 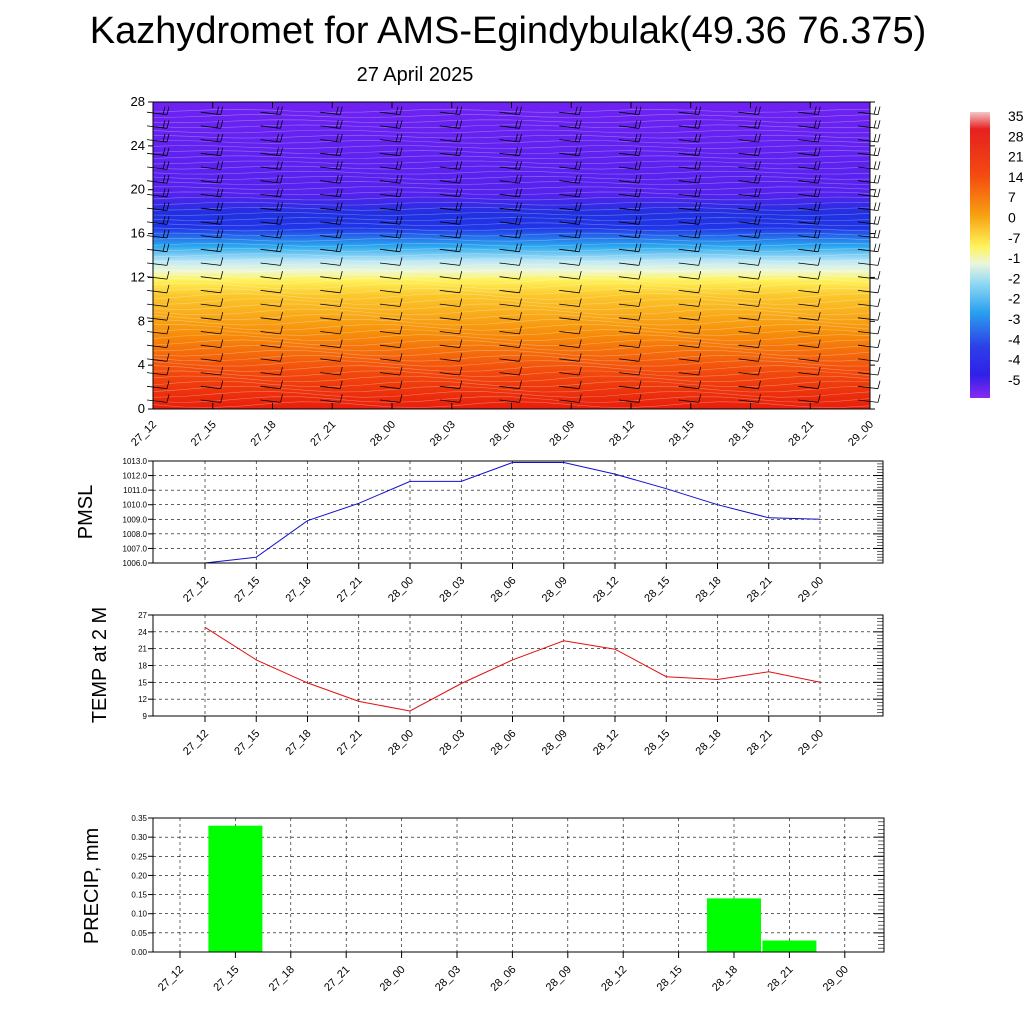 I want to click on x-tick-label: 29_00, so click(x=836, y=979).